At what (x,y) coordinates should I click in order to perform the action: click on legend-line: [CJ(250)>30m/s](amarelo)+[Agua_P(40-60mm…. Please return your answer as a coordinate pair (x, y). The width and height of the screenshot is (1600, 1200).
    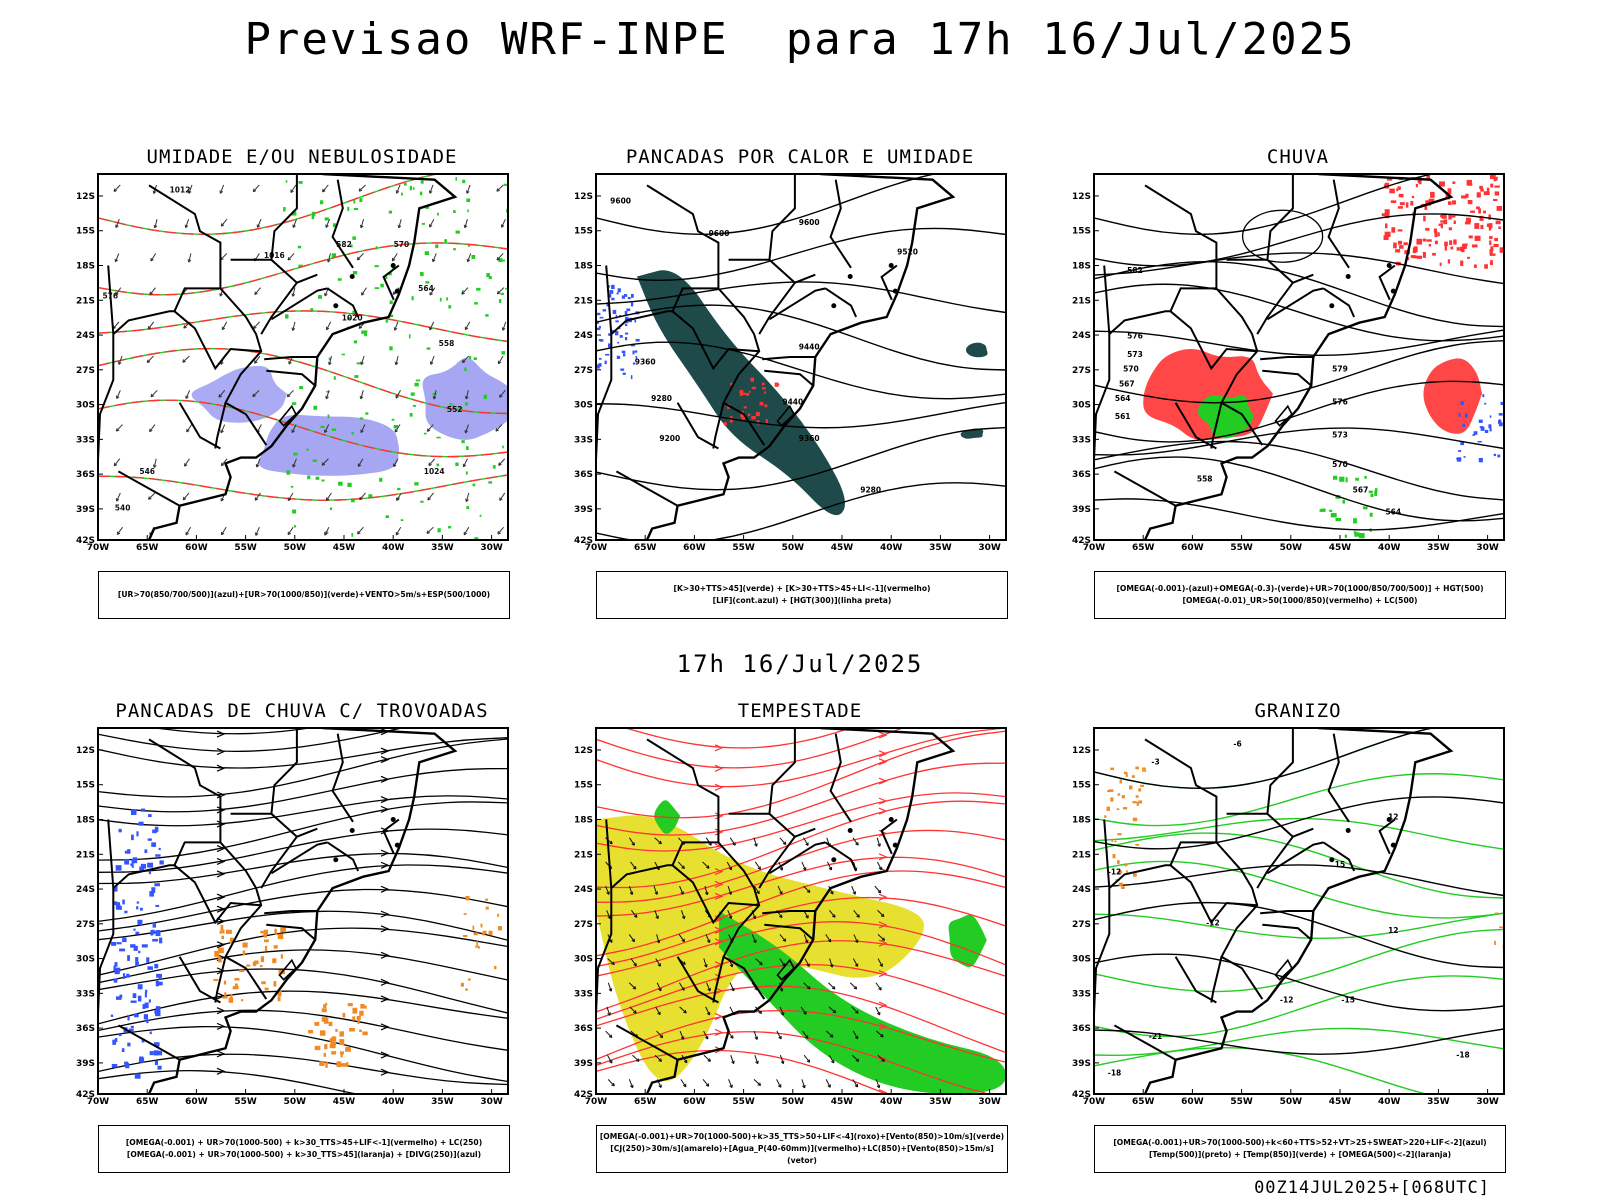
    Looking at the image, I should click on (802, 1154).